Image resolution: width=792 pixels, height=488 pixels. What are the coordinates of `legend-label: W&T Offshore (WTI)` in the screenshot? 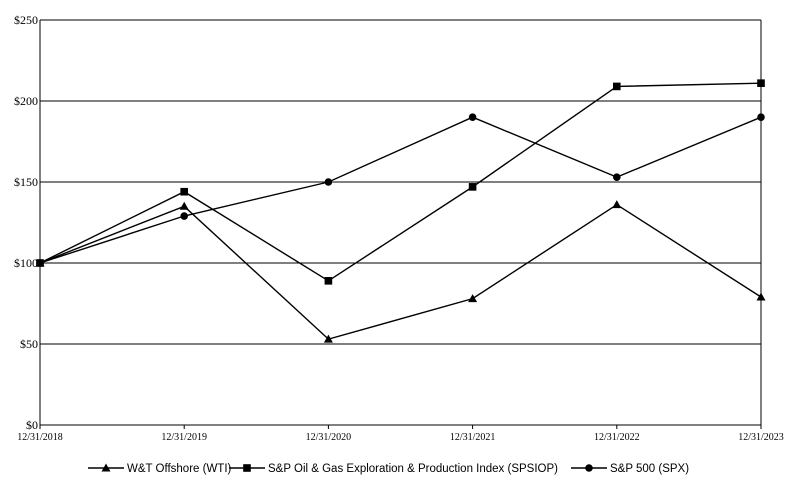 It's located at (179, 469).